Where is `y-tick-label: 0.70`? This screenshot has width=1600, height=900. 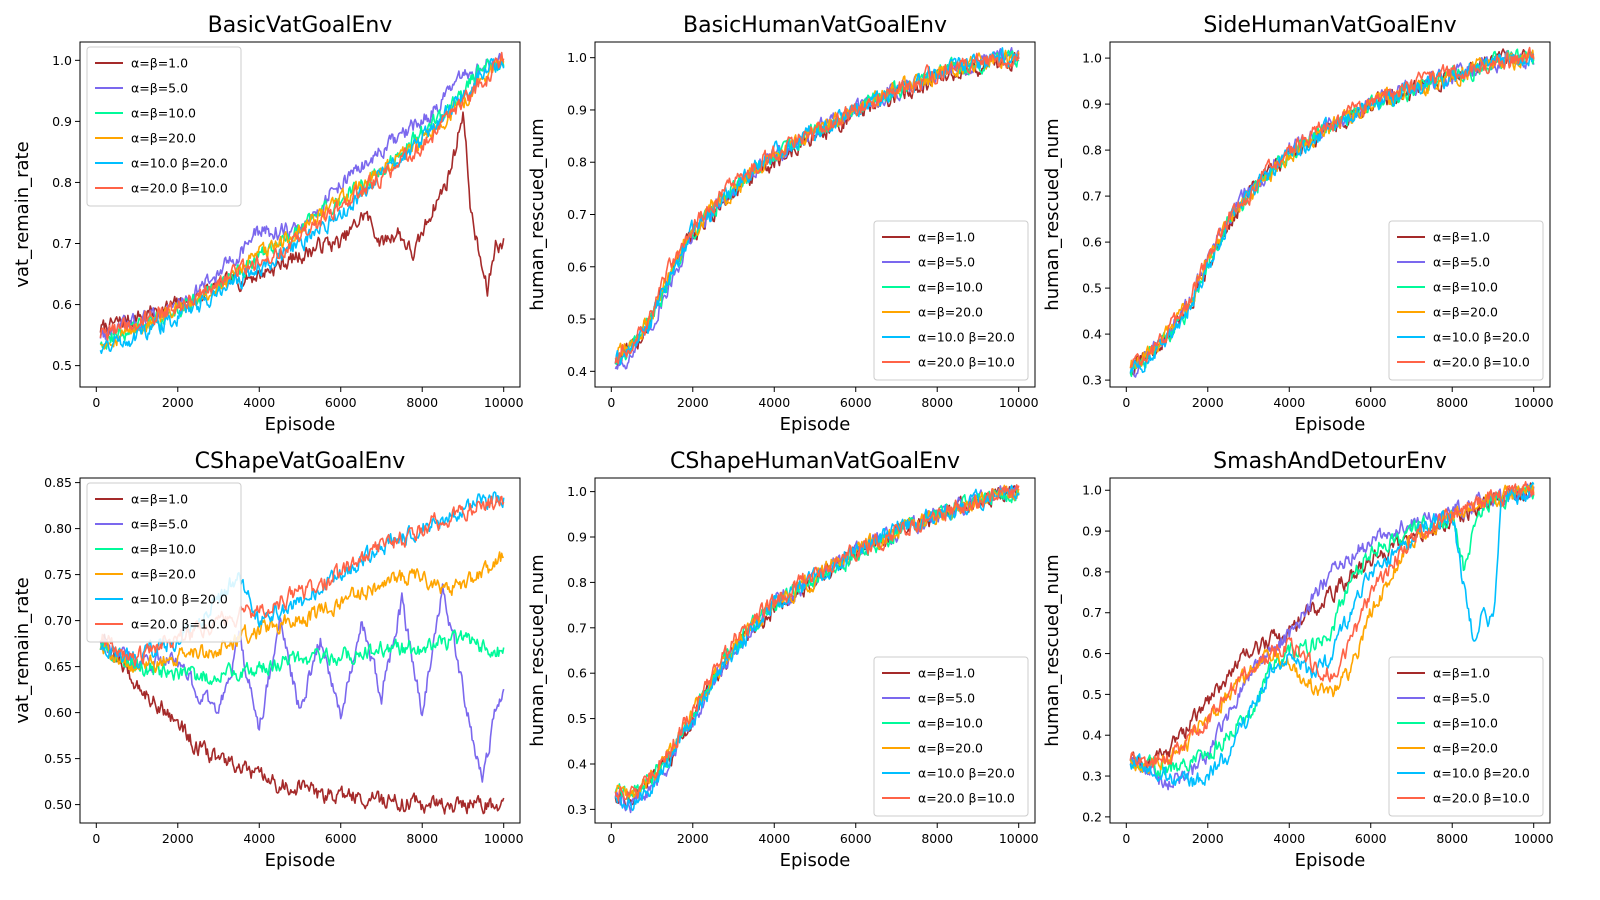 y-tick-label: 0.70 is located at coordinates (58, 620).